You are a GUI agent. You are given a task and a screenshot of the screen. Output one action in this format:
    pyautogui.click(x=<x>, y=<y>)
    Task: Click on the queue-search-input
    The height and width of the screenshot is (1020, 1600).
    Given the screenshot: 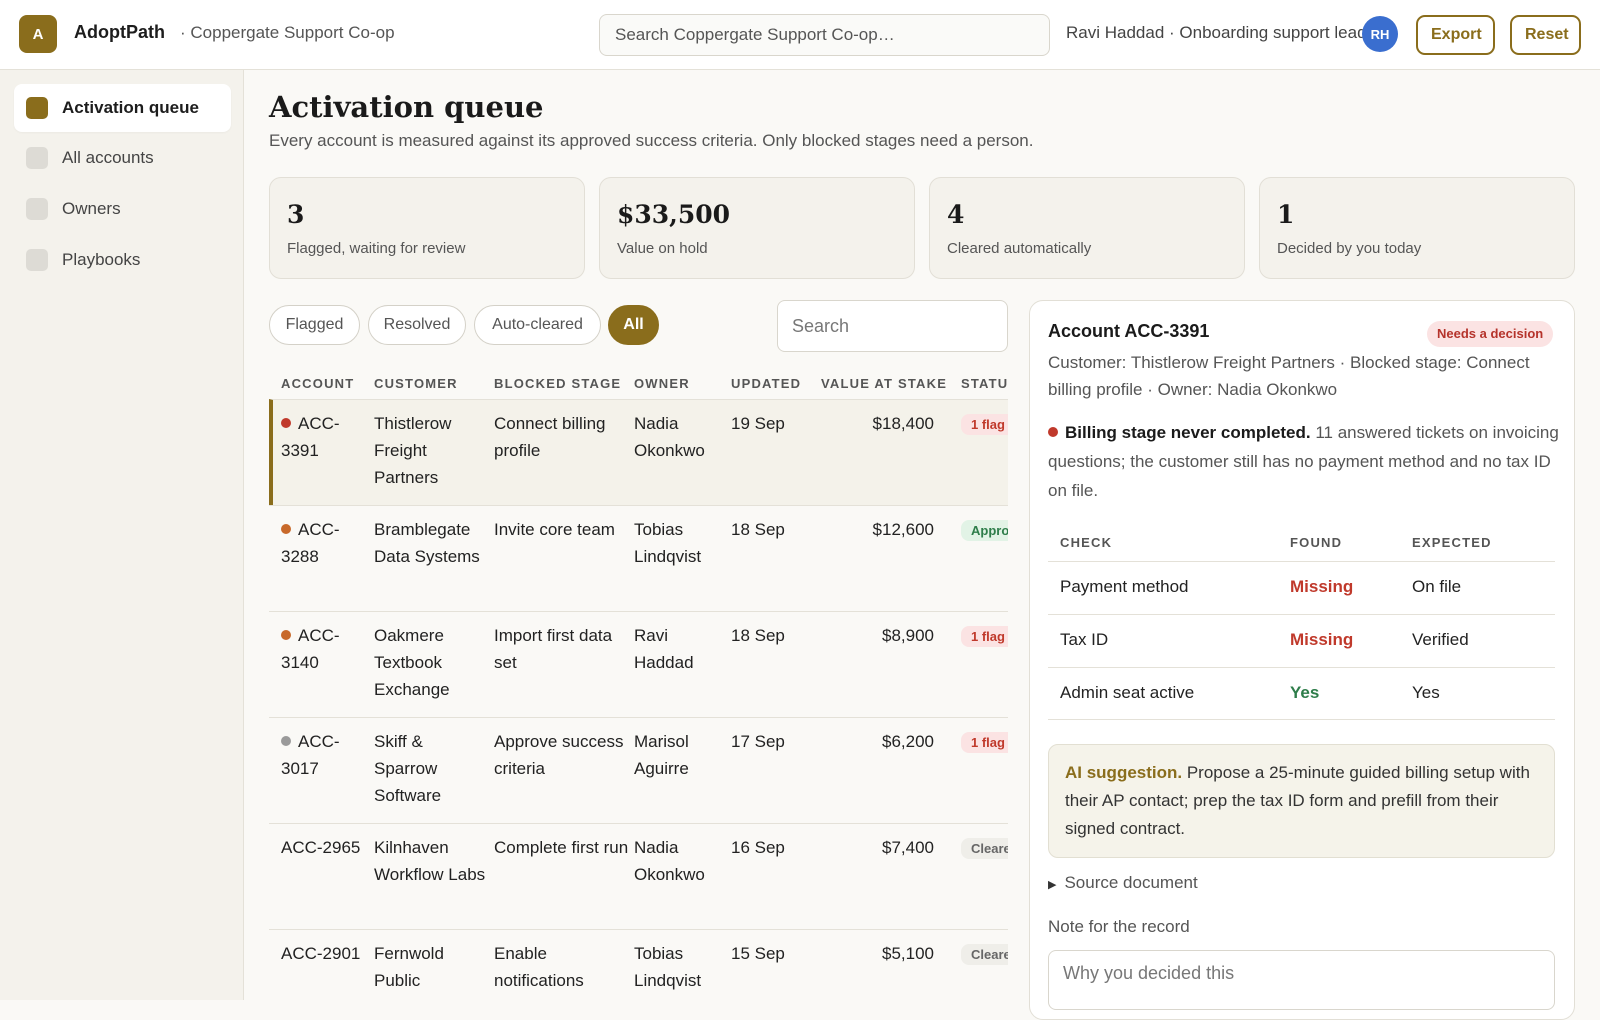 What is the action you would take?
    pyautogui.click(x=892, y=326)
    